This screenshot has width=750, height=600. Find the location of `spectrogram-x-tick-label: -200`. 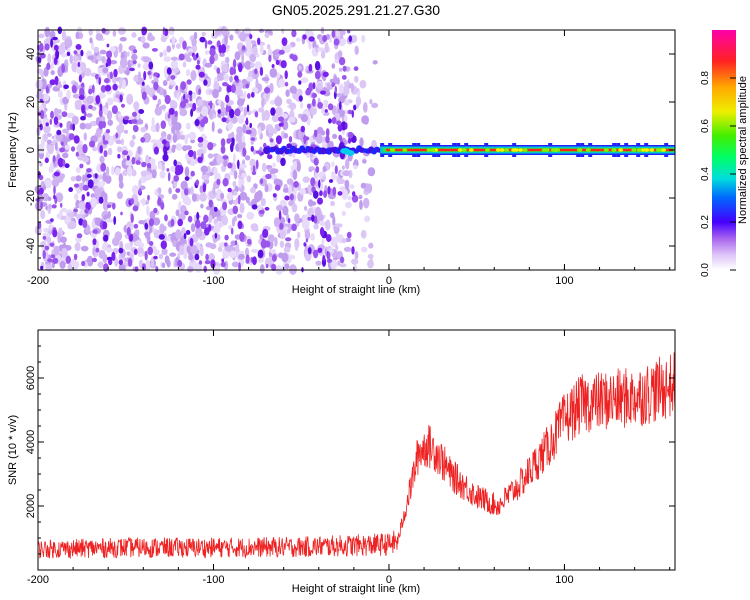

spectrogram-x-tick-label: -200 is located at coordinates (38, 281).